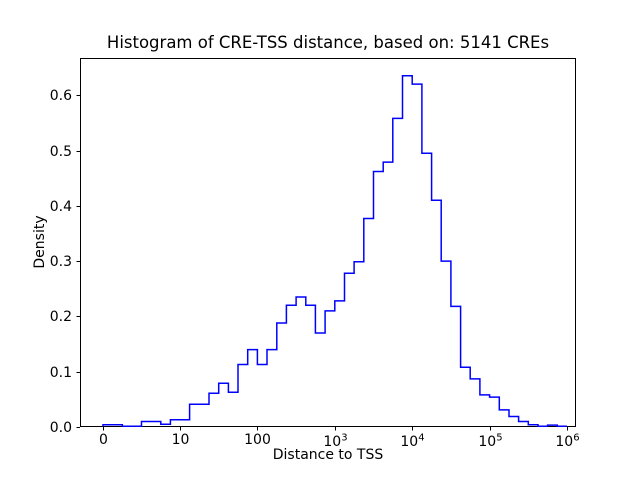  What do you see at coordinates (60, 261) in the screenshot?
I see `y-tick-label: 0.3` at bounding box center [60, 261].